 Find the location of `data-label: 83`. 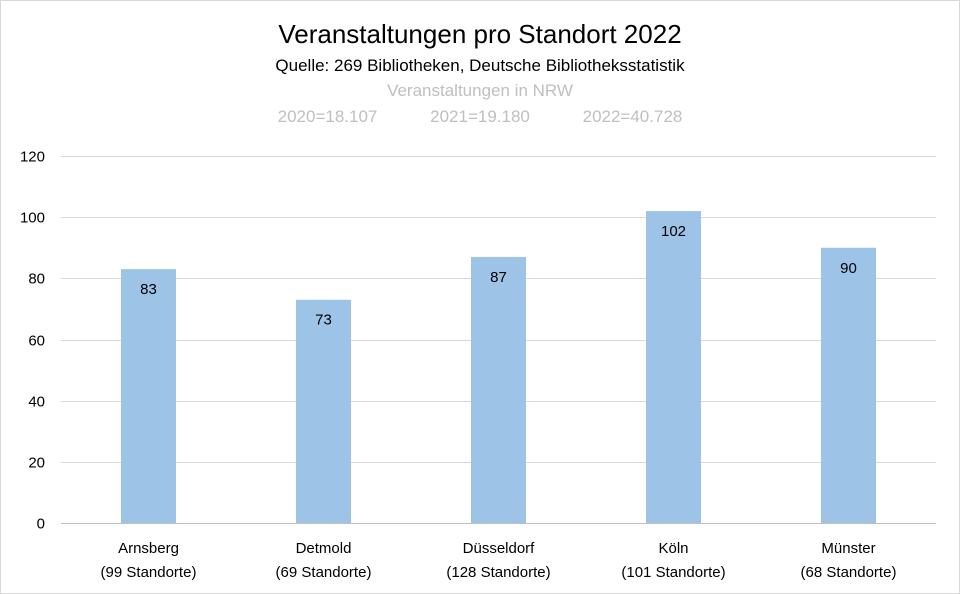

data-label: 83 is located at coordinates (148, 289).